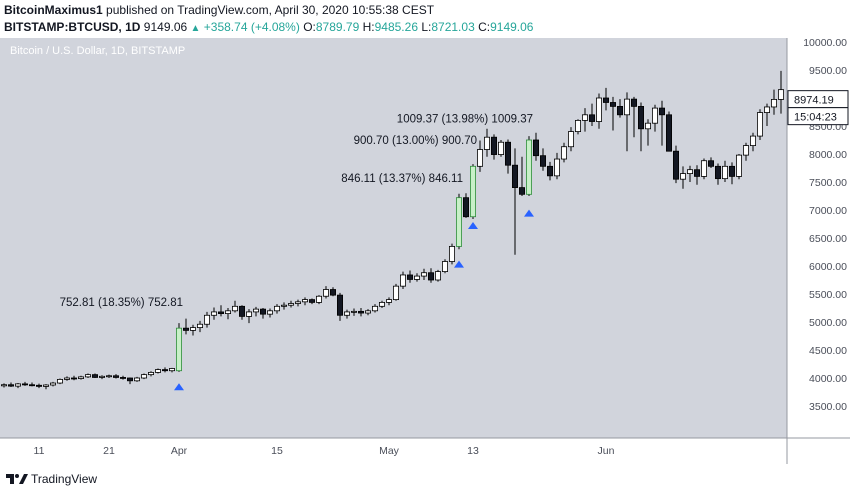 The width and height of the screenshot is (850, 494). Describe the element at coordinates (72, 27) in the screenshot. I see `symbol-label: BITSTAMP:BTCUSD, 1D` at that location.